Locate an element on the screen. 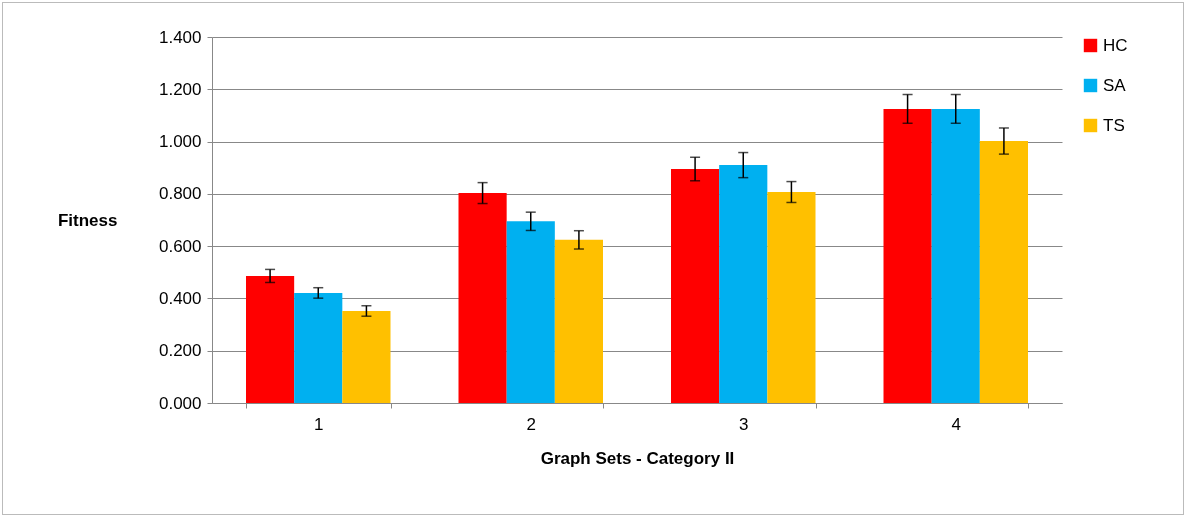 This screenshot has width=1188, height=519. y-tick-label: 1.200 is located at coordinates (180, 89).